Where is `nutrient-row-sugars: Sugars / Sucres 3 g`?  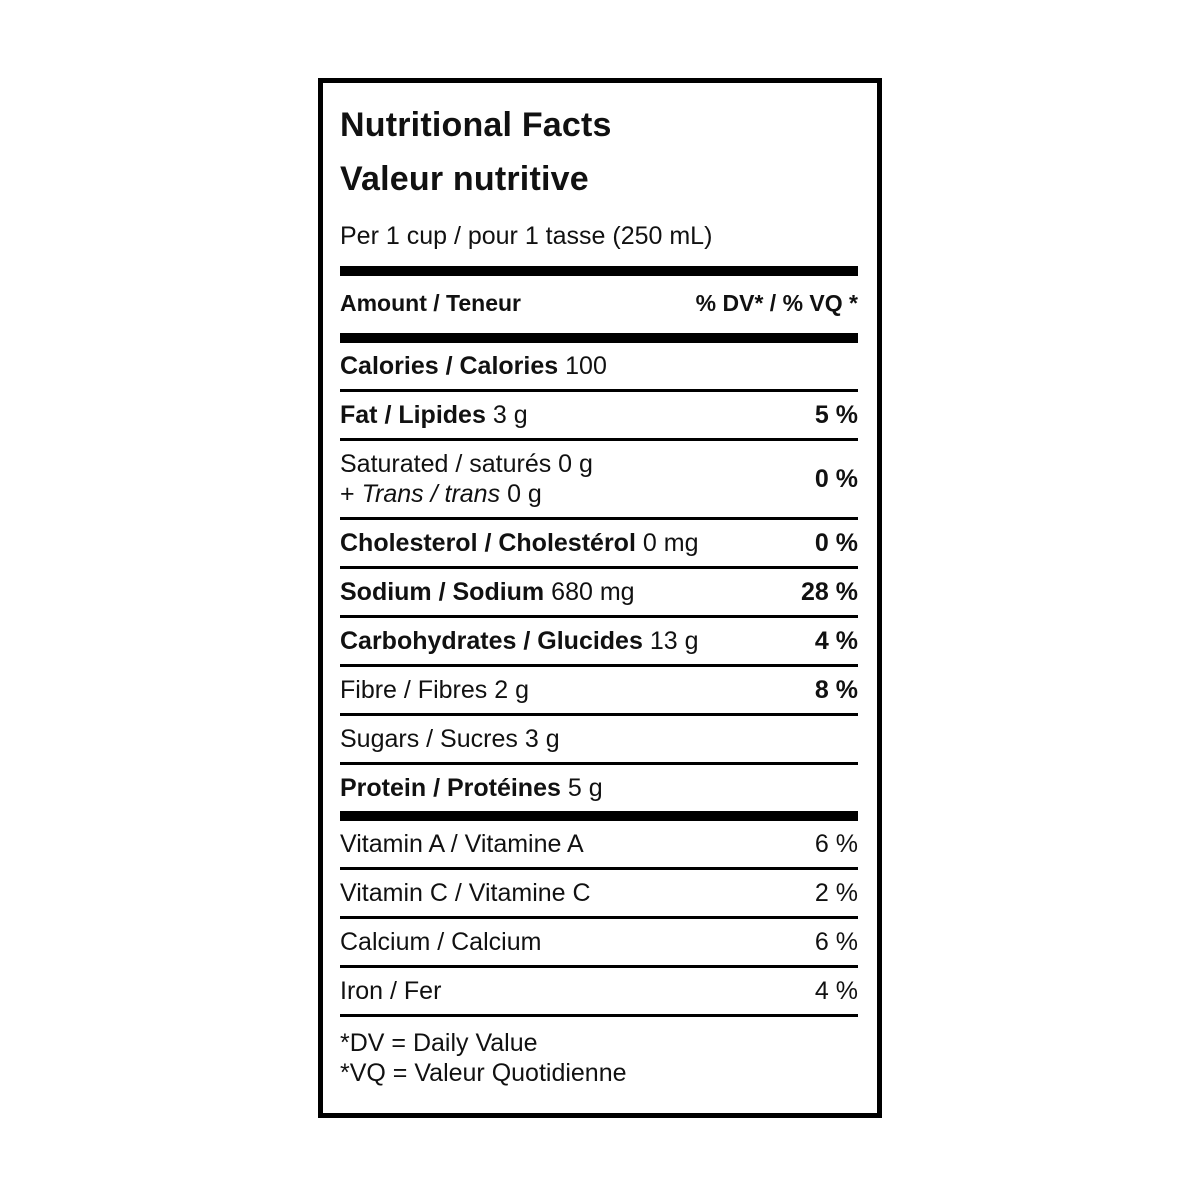 nutrient-row-sugars: Sugars / Sucres 3 g is located at coordinates (599, 740).